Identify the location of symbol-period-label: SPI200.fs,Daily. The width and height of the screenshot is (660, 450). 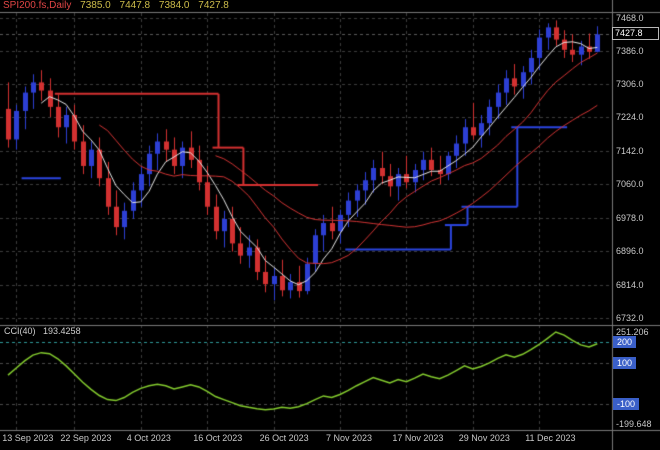
(37, 5).